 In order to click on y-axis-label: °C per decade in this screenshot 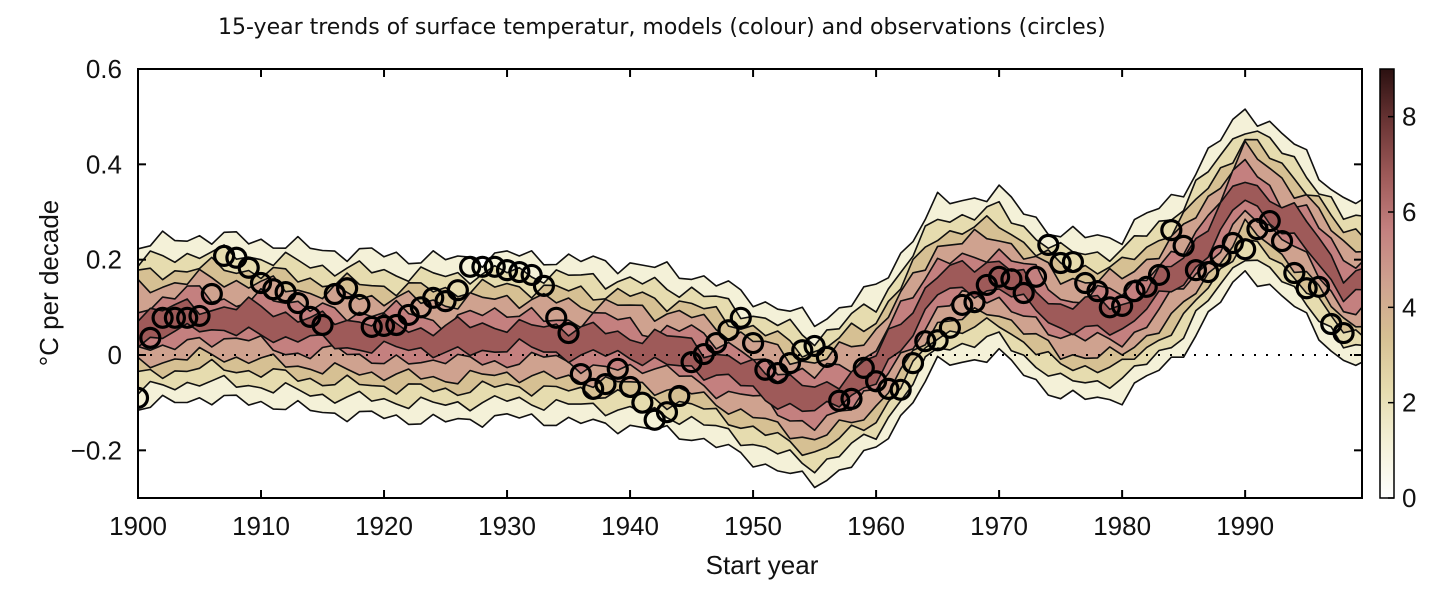, I will do `click(49, 283)`.